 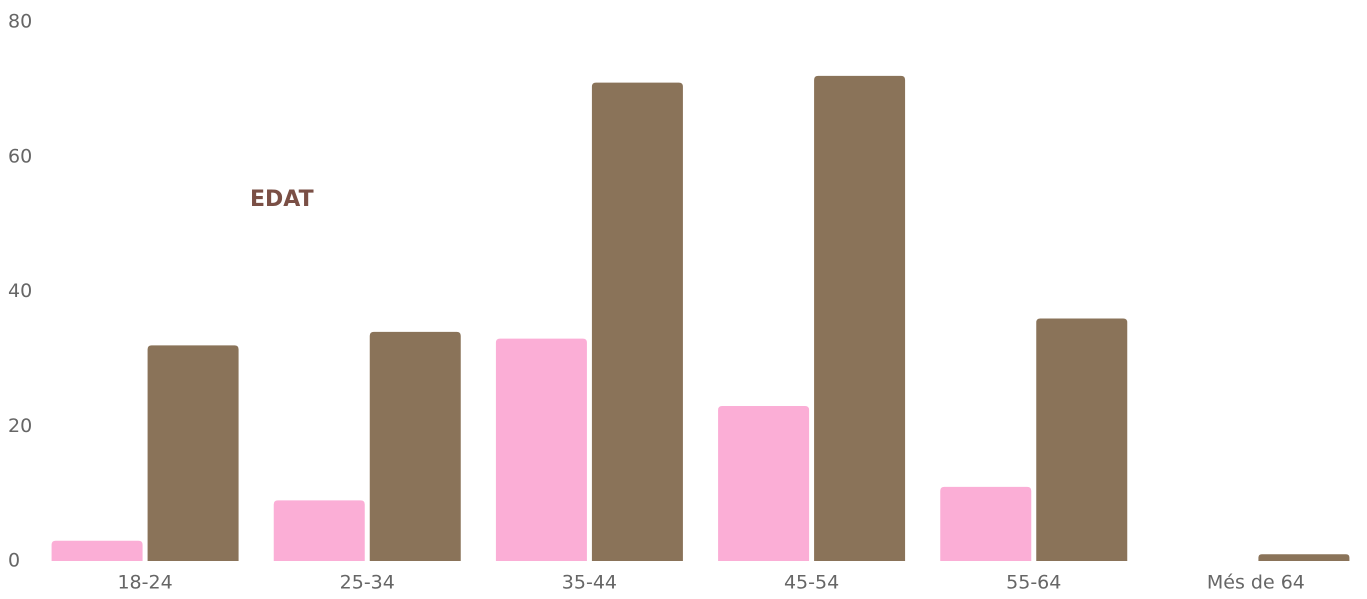 I want to click on y-tick-label: 0, so click(x=14, y=561).